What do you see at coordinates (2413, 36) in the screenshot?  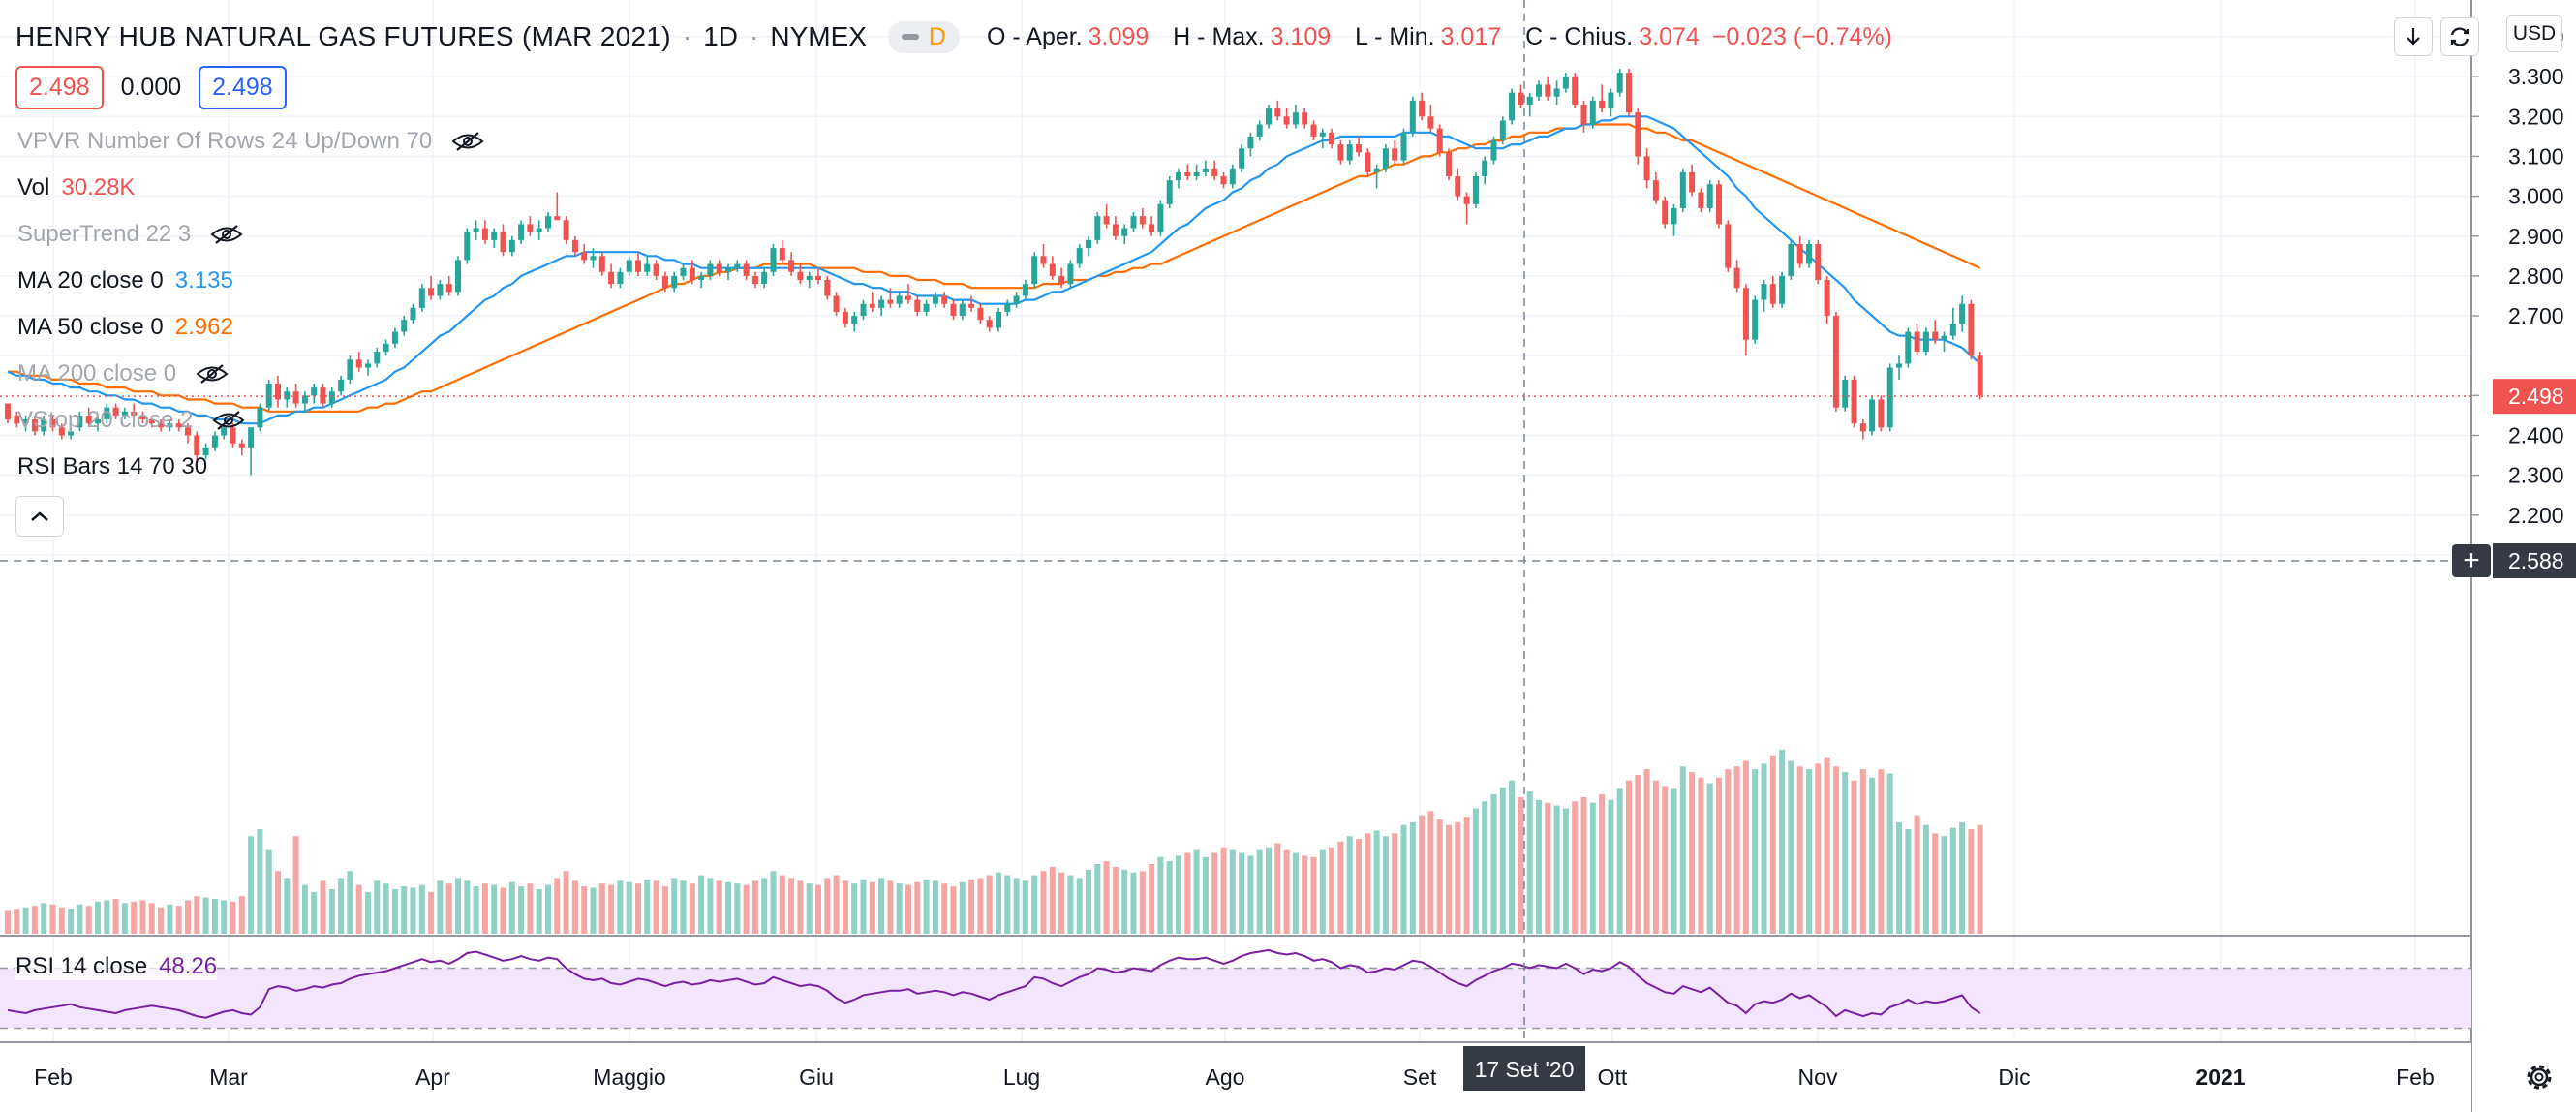 I see `scroll-to-latest-button` at bounding box center [2413, 36].